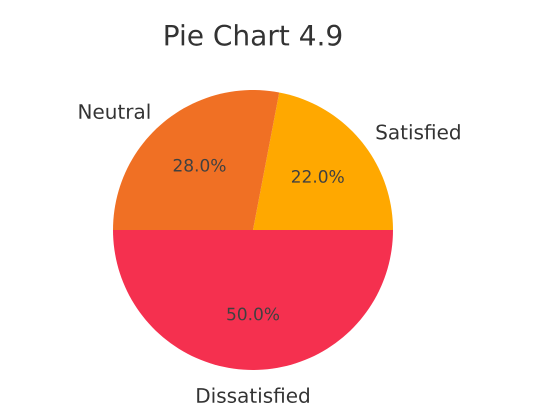 Image resolution: width=537 pixels, height=409 pixels. Describe the element at coordinates (253, 314) in the screenshot. I see `data-label: 50.0%` at that location.